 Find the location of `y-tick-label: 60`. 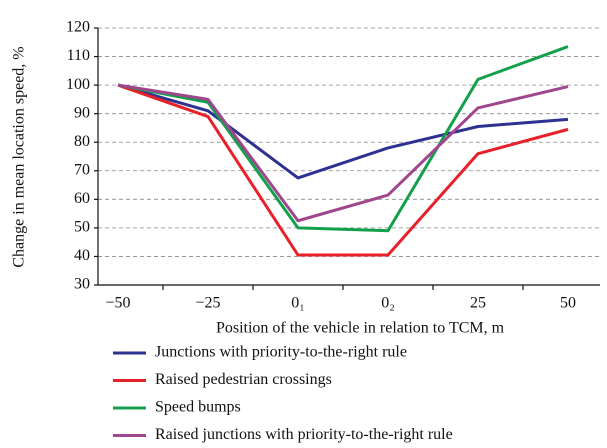

y-tick-label: 60 is located at coordinates (82, 198).